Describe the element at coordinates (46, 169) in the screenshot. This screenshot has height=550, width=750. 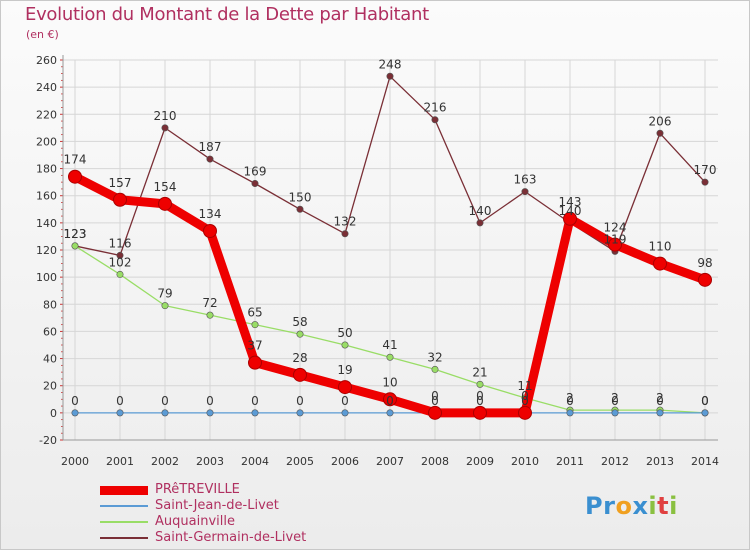
I see `y-tick-label: 180` at that location.